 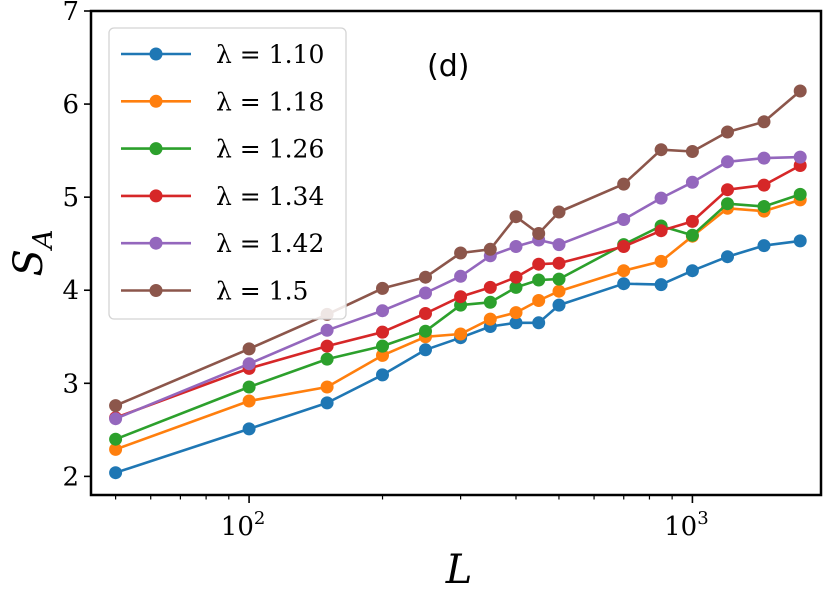 I want to click on y-tick-label: 2, so click(x=70, y=477).